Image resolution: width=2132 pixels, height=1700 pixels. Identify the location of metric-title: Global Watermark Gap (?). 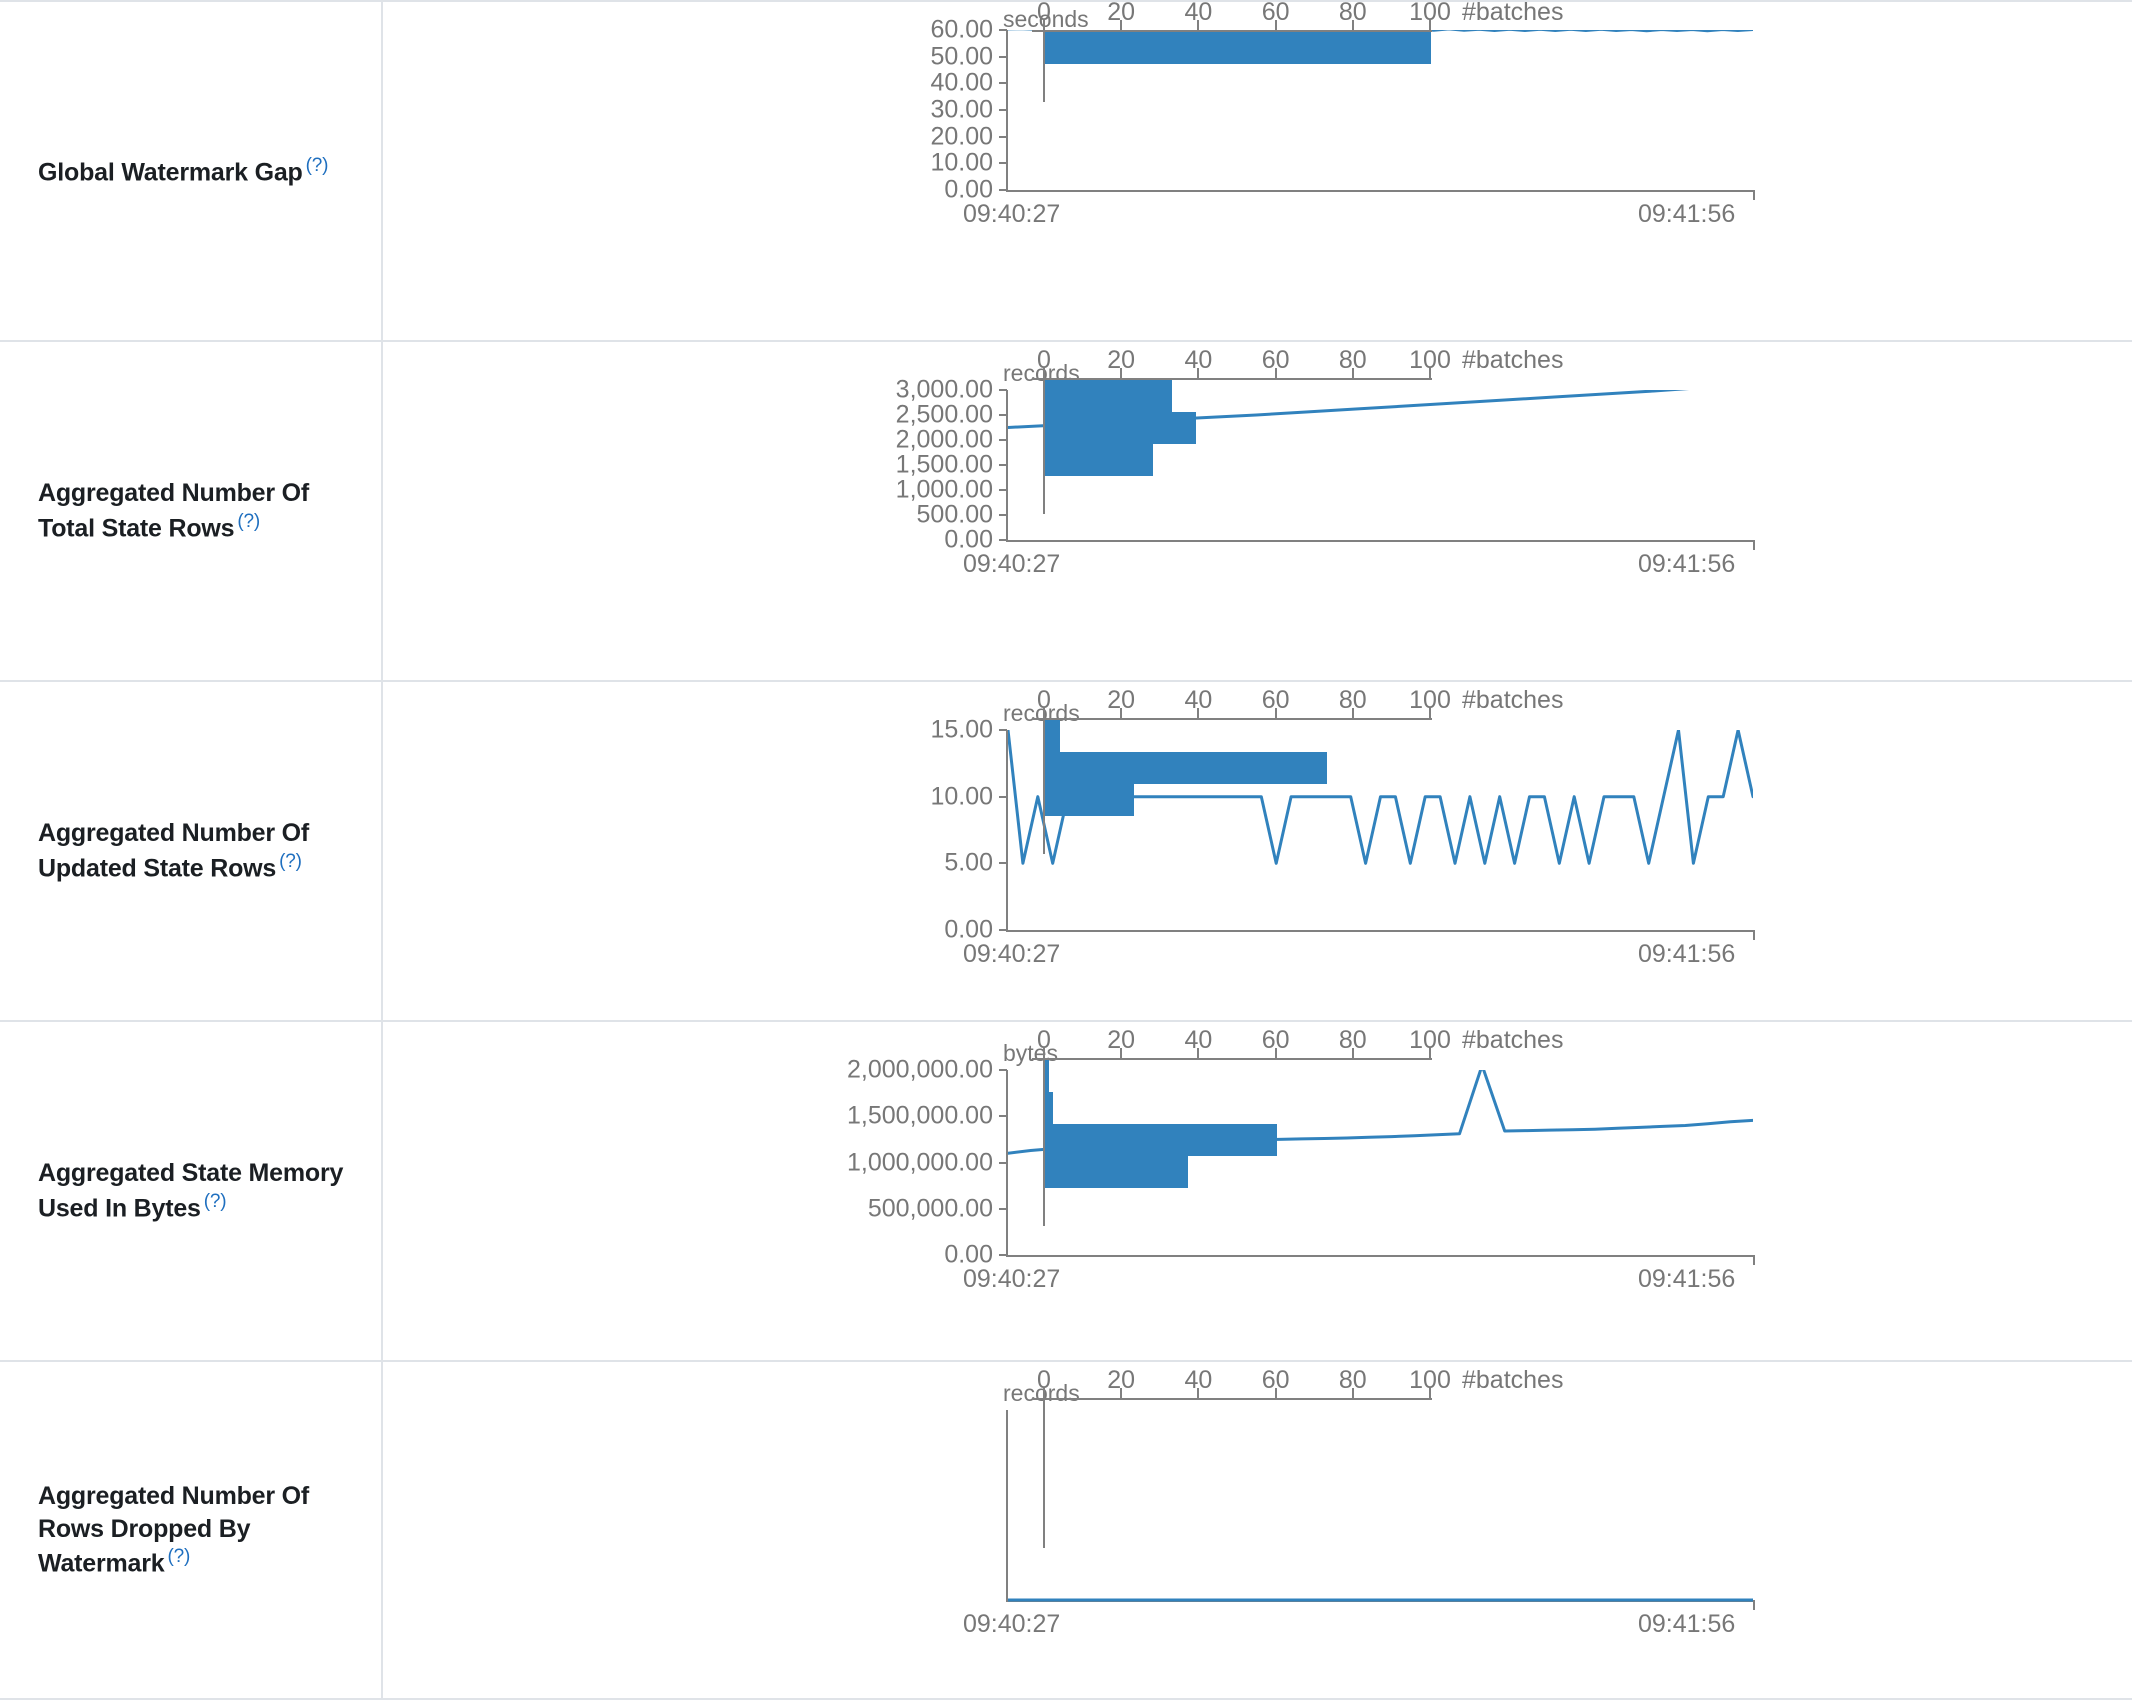
(196, 171).